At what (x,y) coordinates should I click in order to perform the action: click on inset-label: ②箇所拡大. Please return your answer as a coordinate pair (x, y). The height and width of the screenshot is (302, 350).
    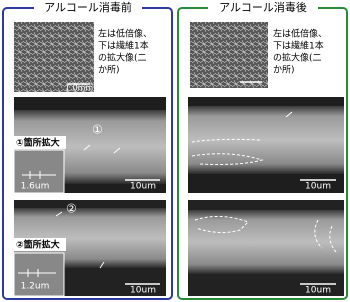
    Looking at the image, I should click on (38, 245).